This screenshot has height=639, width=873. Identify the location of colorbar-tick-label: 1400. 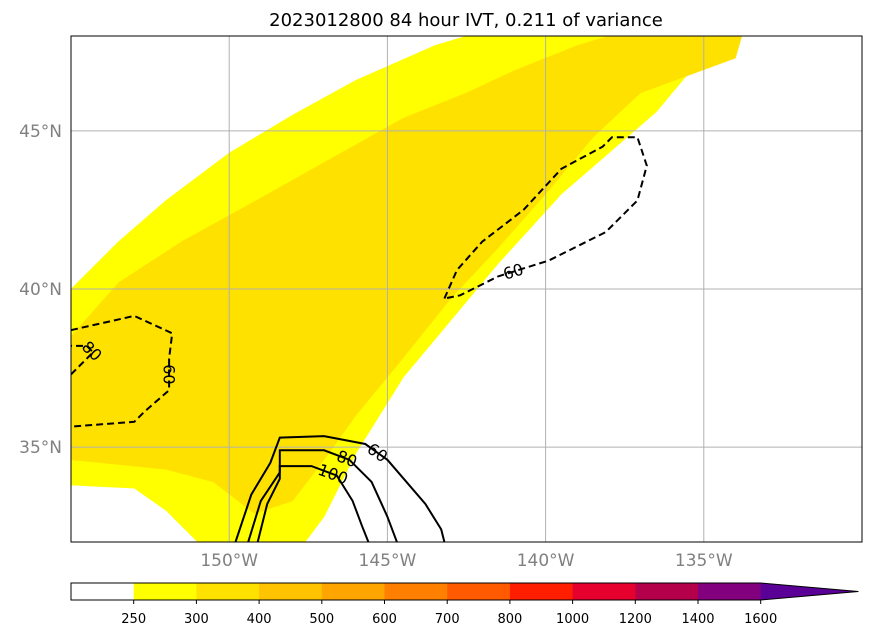
(697, 619).